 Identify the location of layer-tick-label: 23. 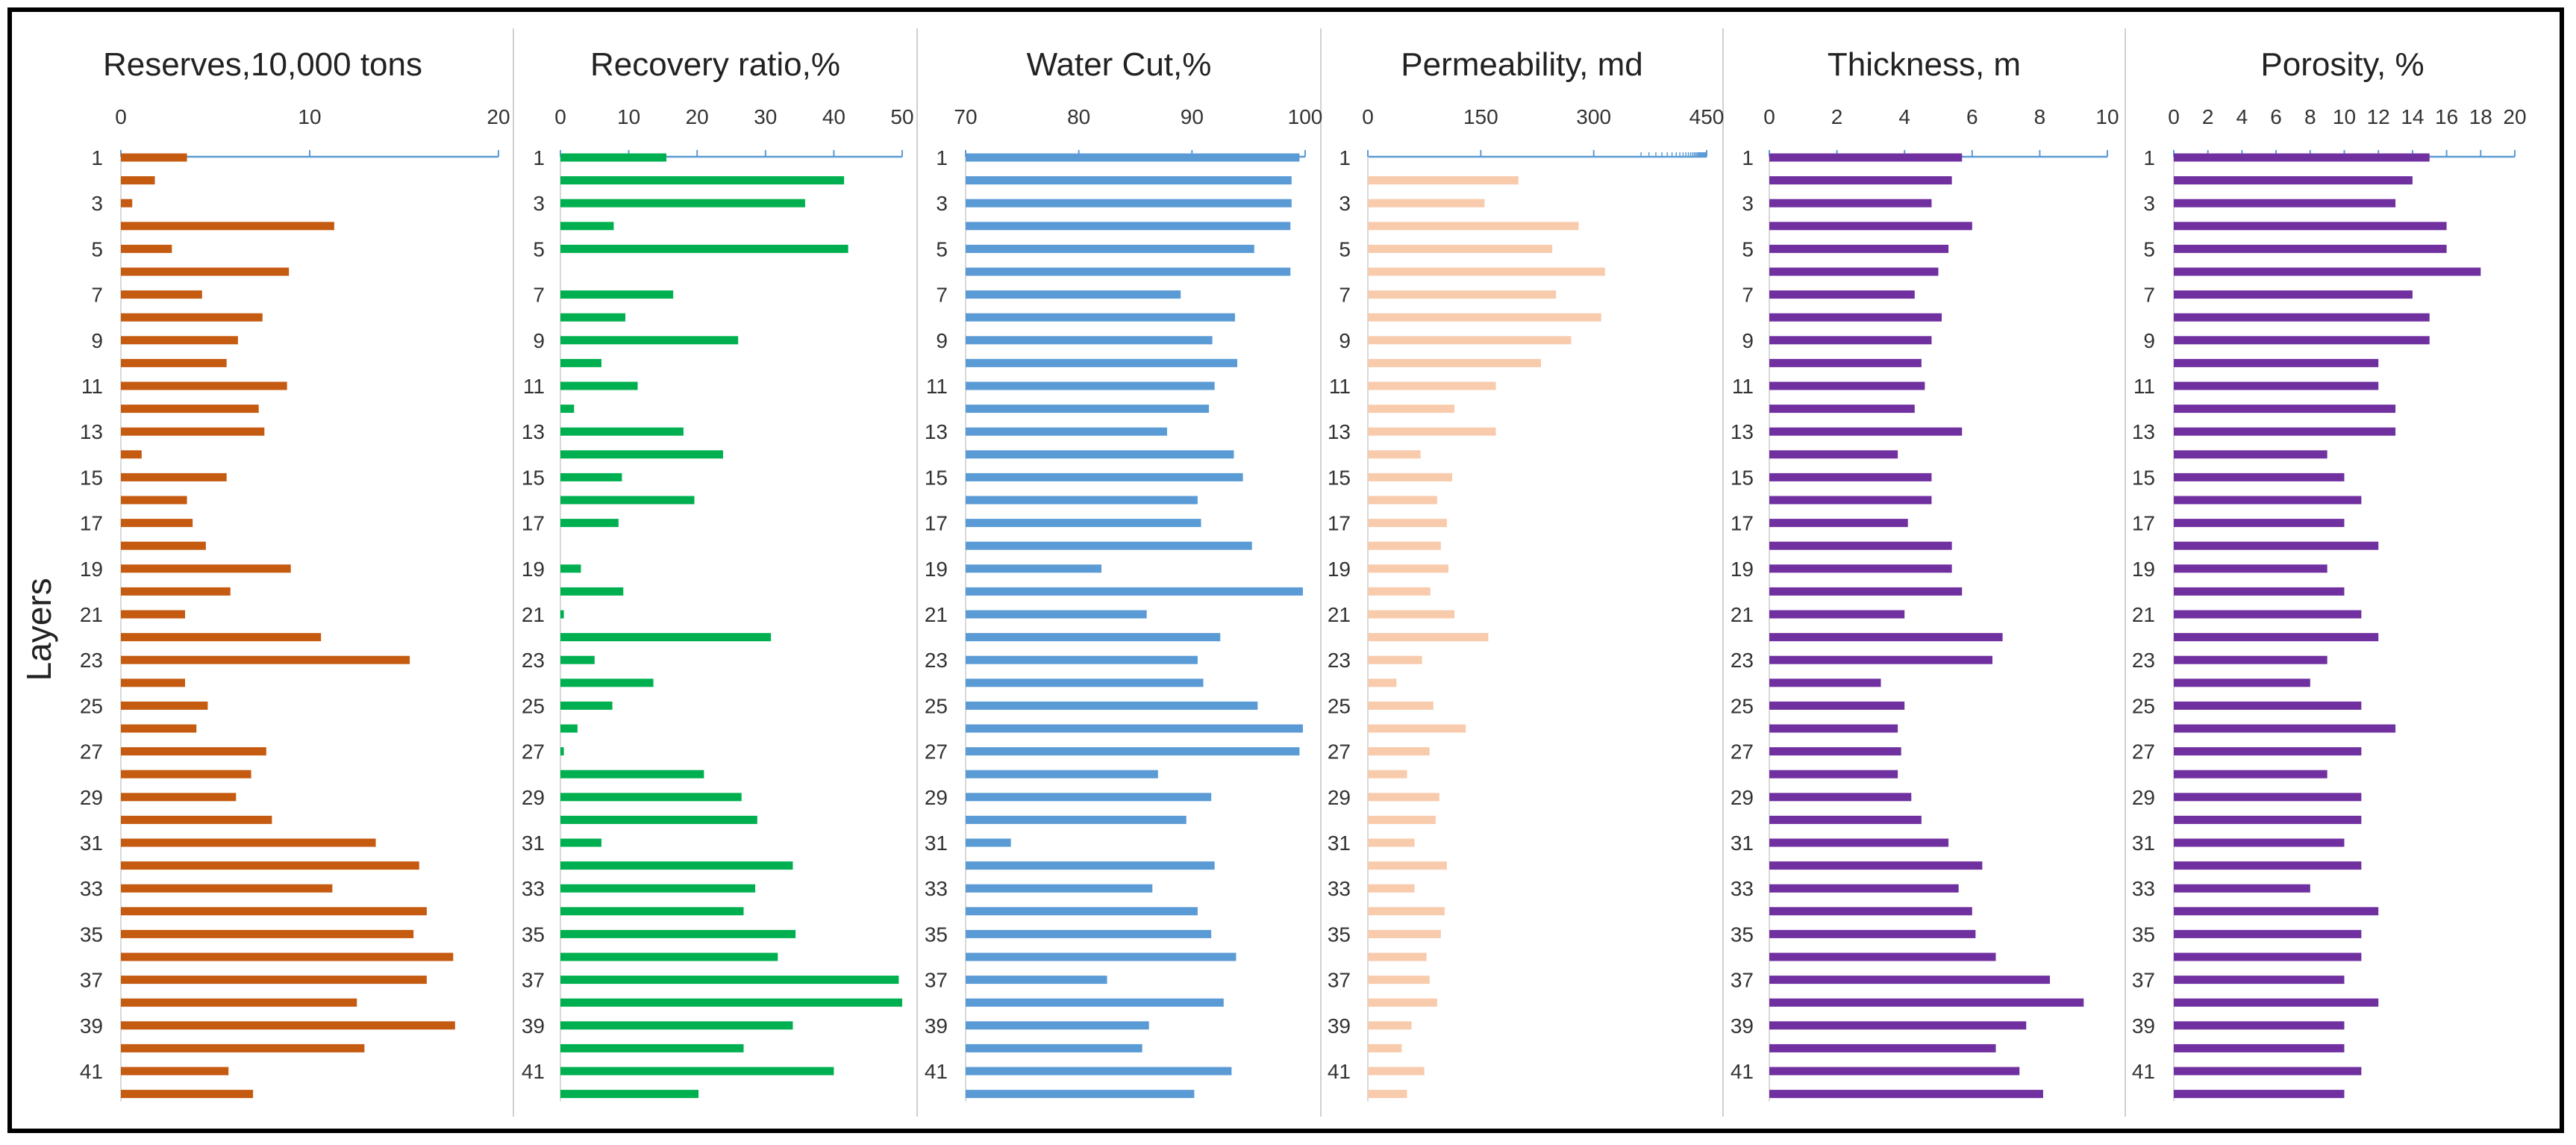
(533, 661).